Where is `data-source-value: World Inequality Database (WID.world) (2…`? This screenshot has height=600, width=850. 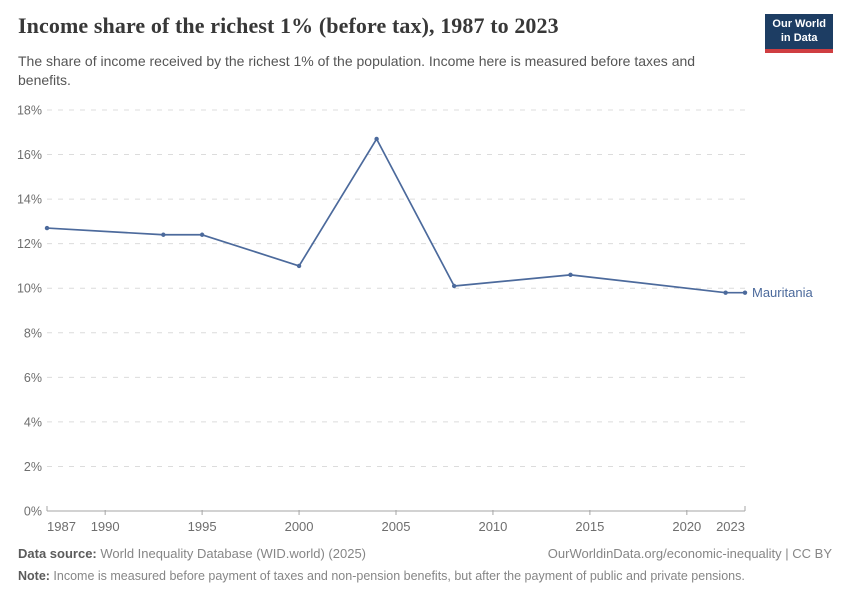 data-source-value: World Inequality Database (WID.world) (2… is located at coordinates (231, 553).